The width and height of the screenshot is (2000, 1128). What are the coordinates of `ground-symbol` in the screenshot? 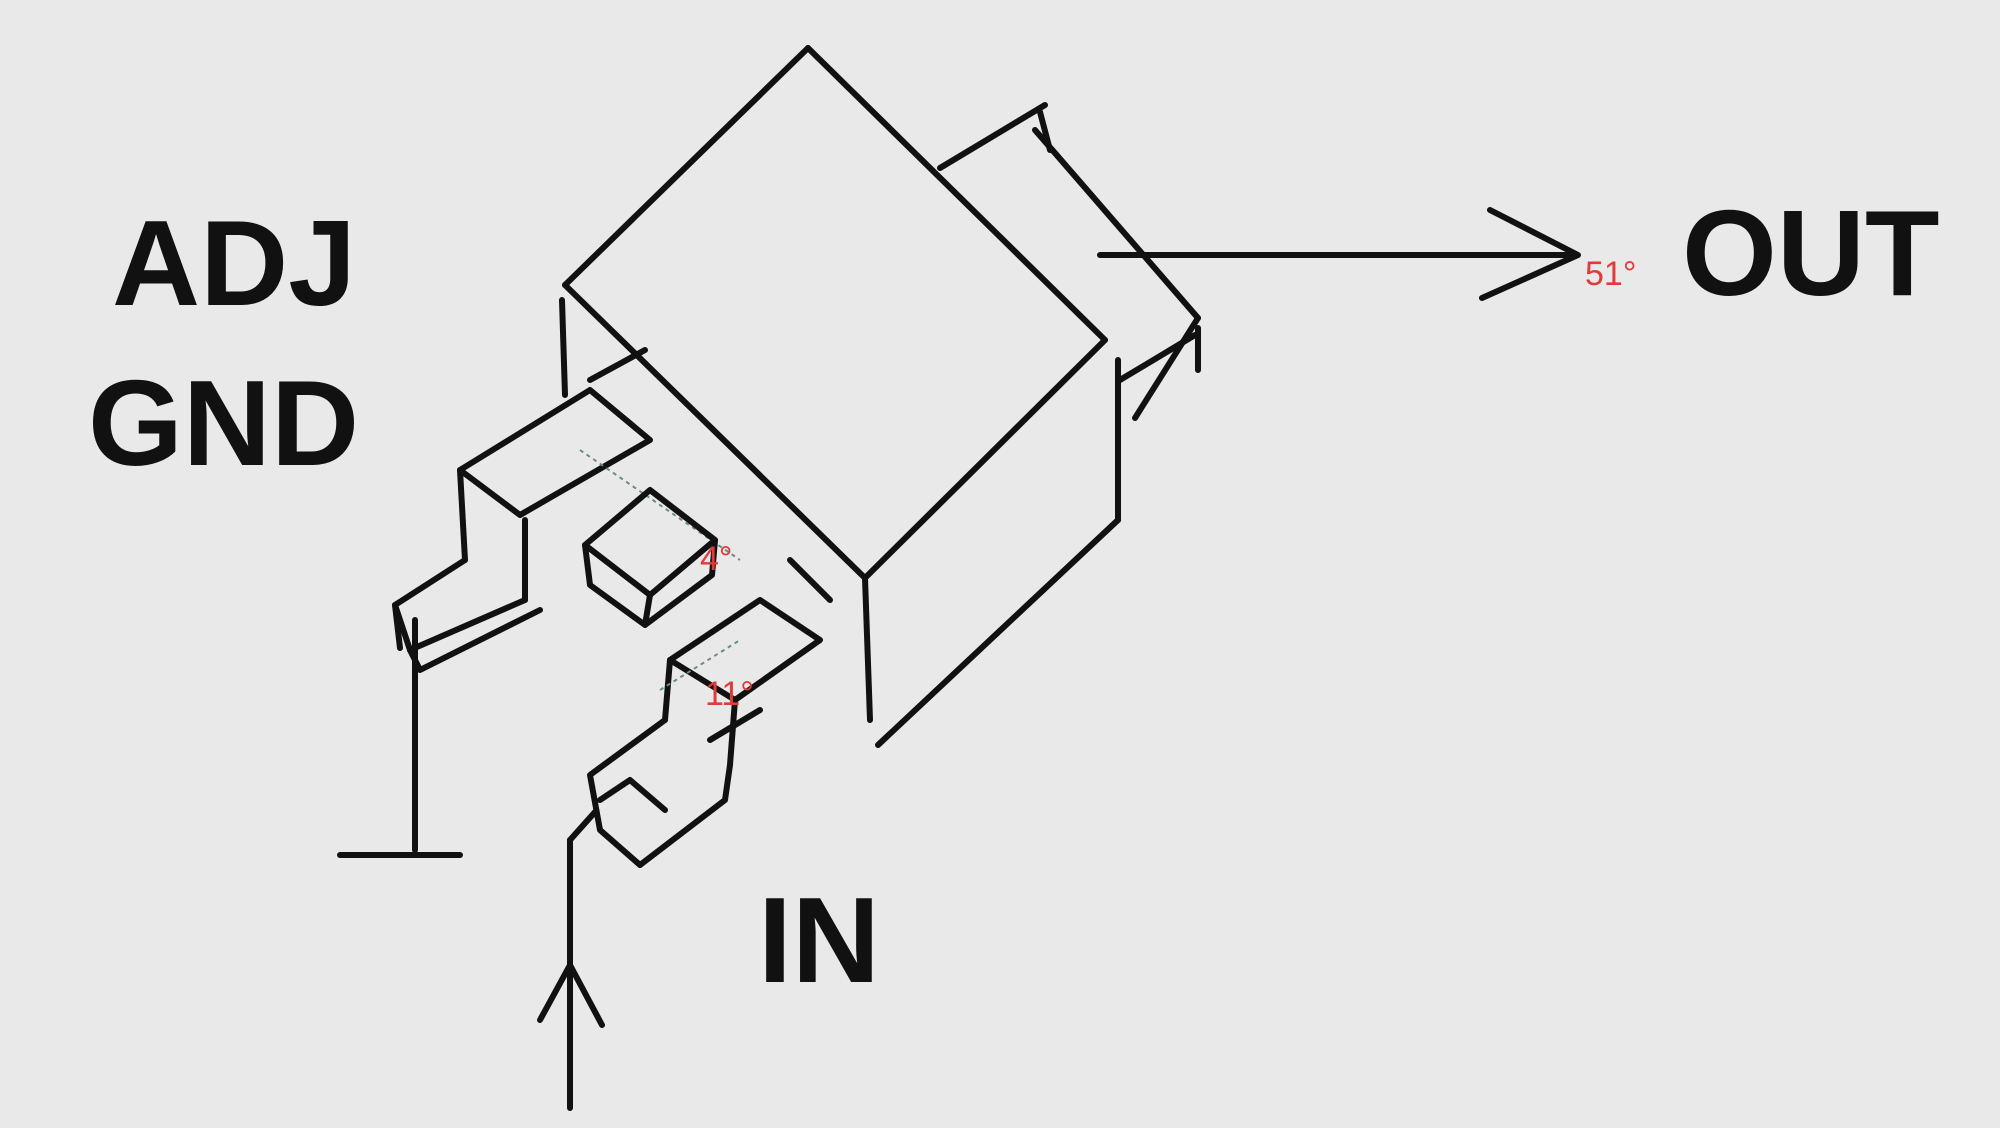 It's located at (400, 737).